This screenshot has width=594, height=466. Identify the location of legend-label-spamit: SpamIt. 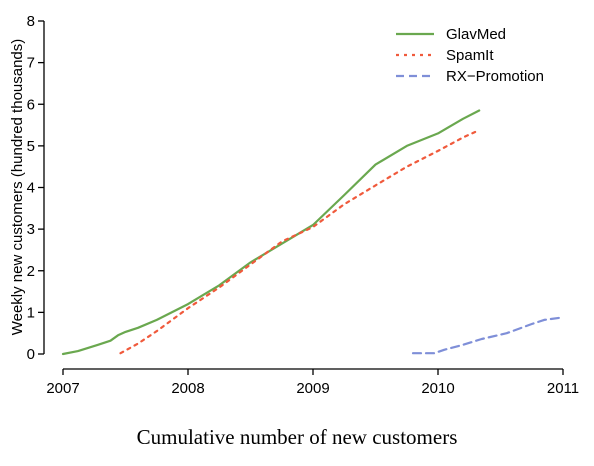
(470, 55).